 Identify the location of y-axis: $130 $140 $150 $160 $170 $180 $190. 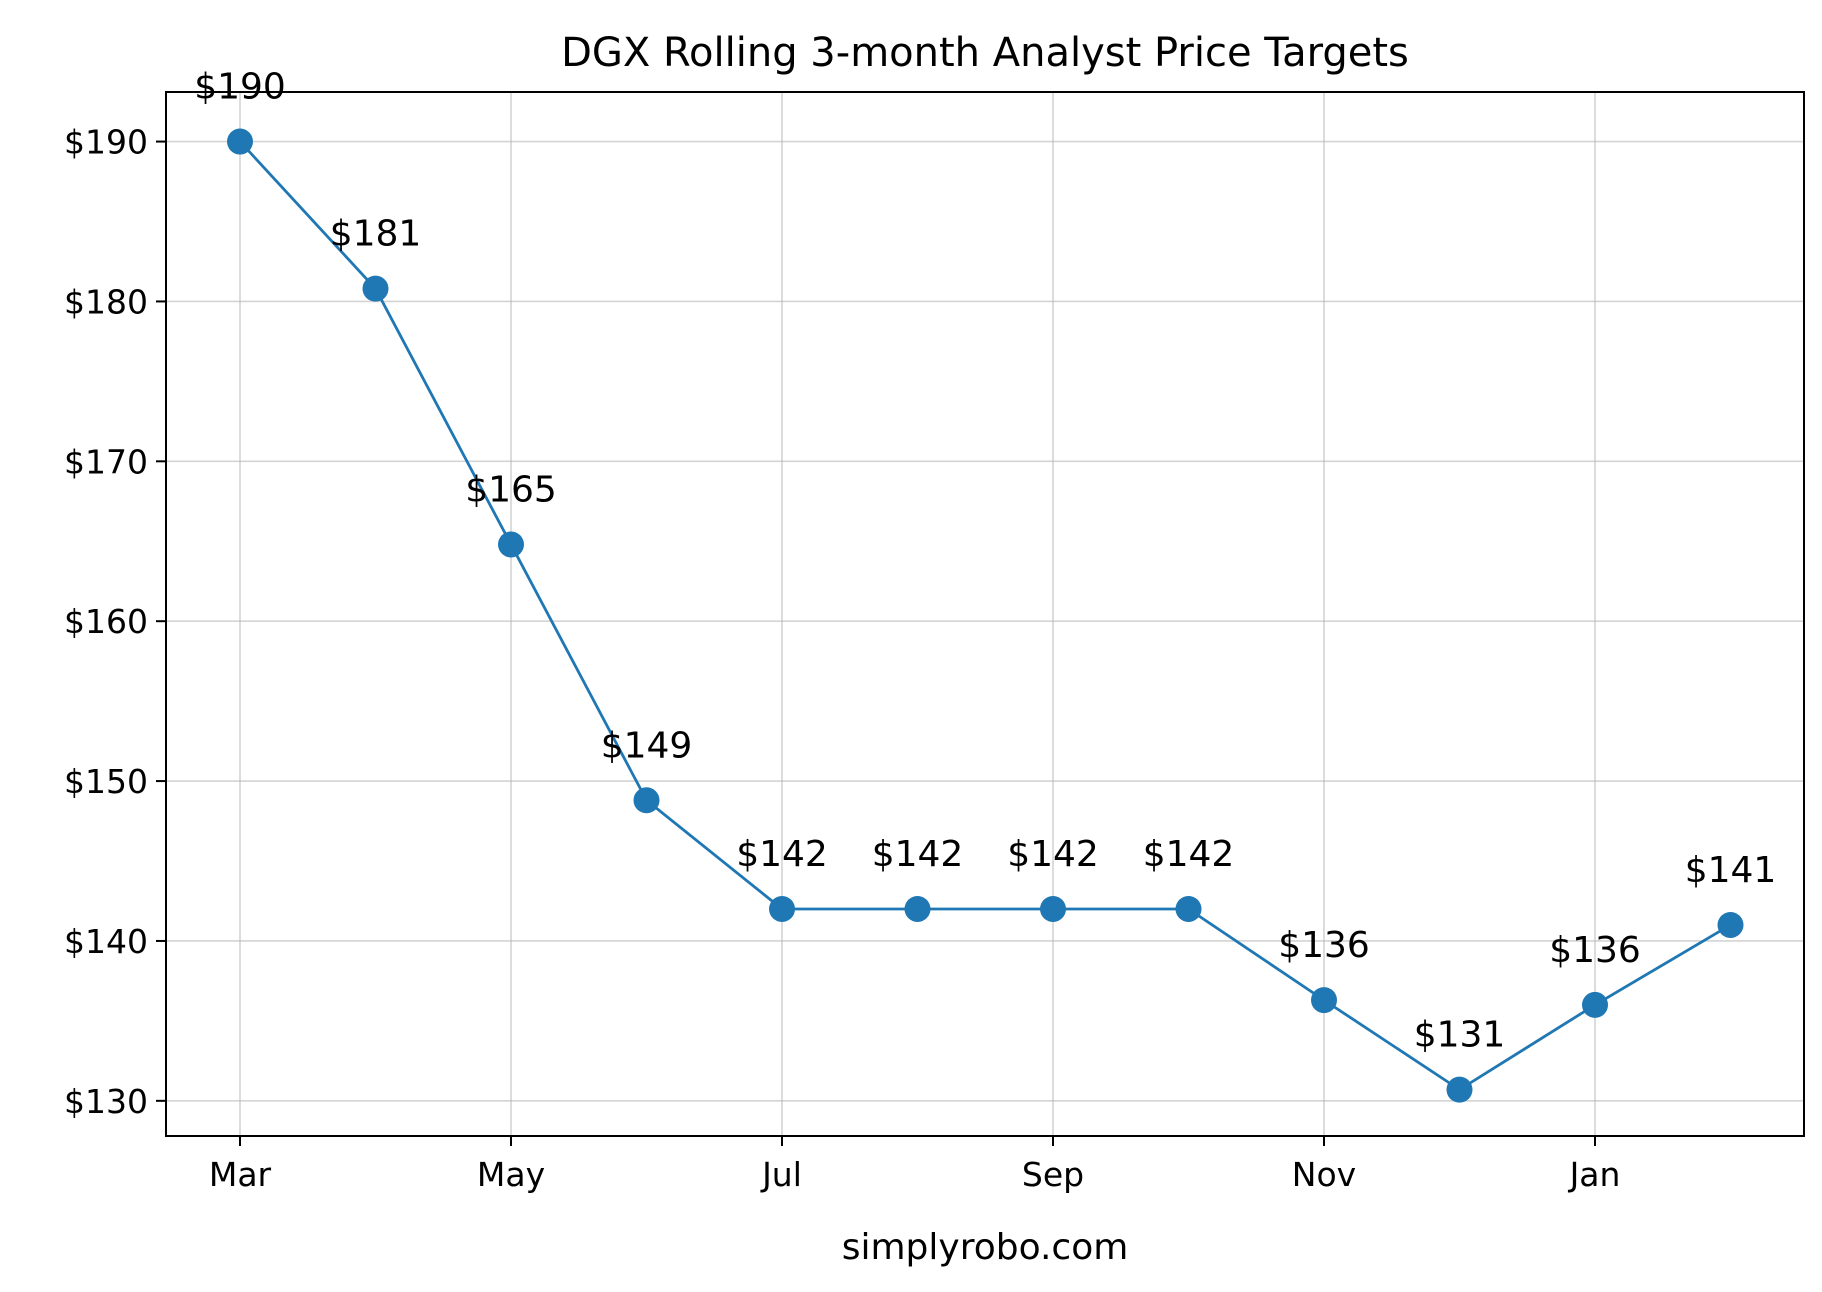
(115, 622).